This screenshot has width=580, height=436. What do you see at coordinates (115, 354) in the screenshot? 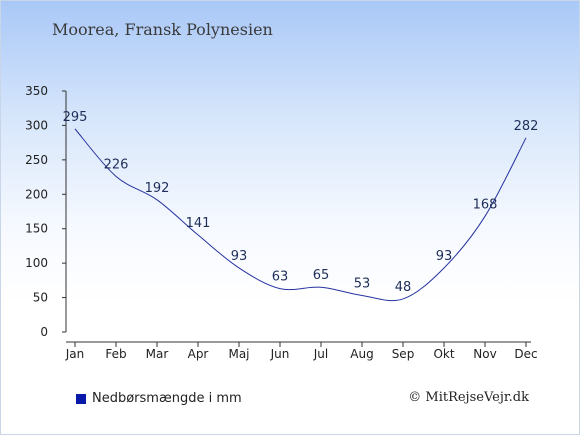
I see `x-tick-label: Feb` at bounding box center [115, 354].